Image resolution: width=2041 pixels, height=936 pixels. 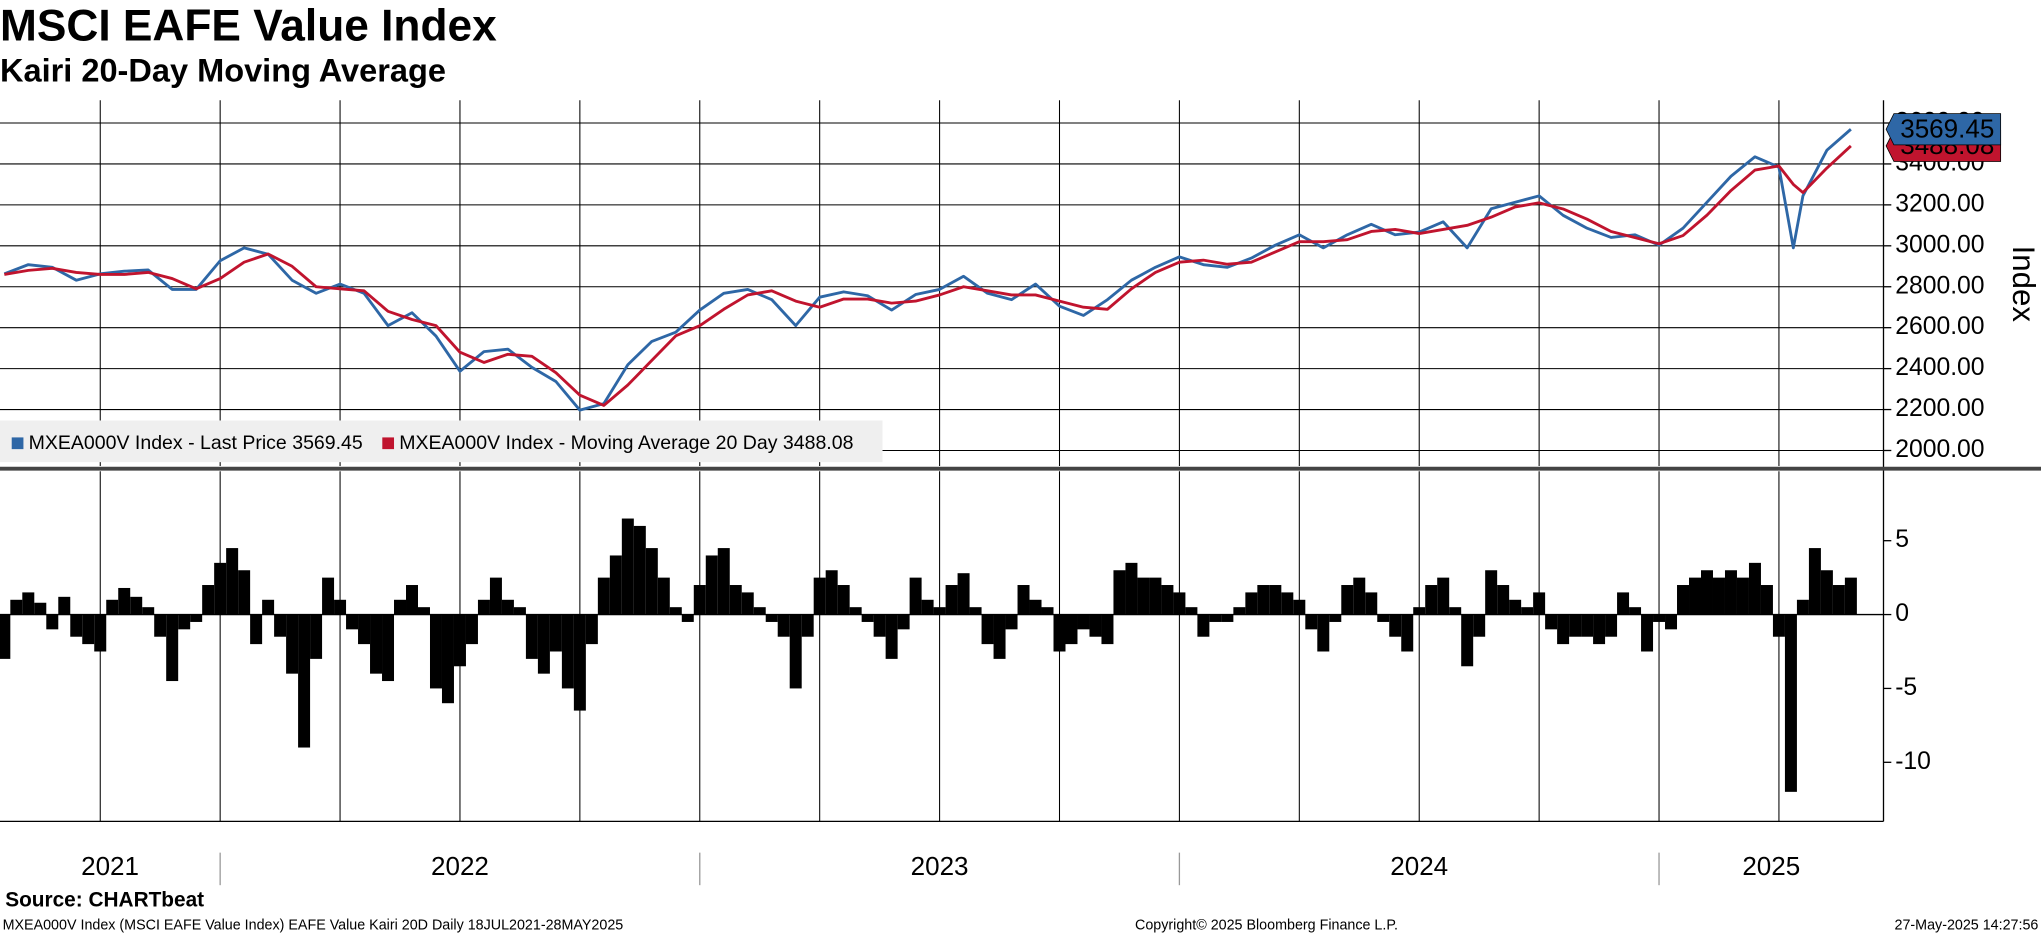 What do you see at coordinates (1939, 244) in the screenshot?
I see `y-tick-label: 3000.00` at bounding box center [1939, 244].